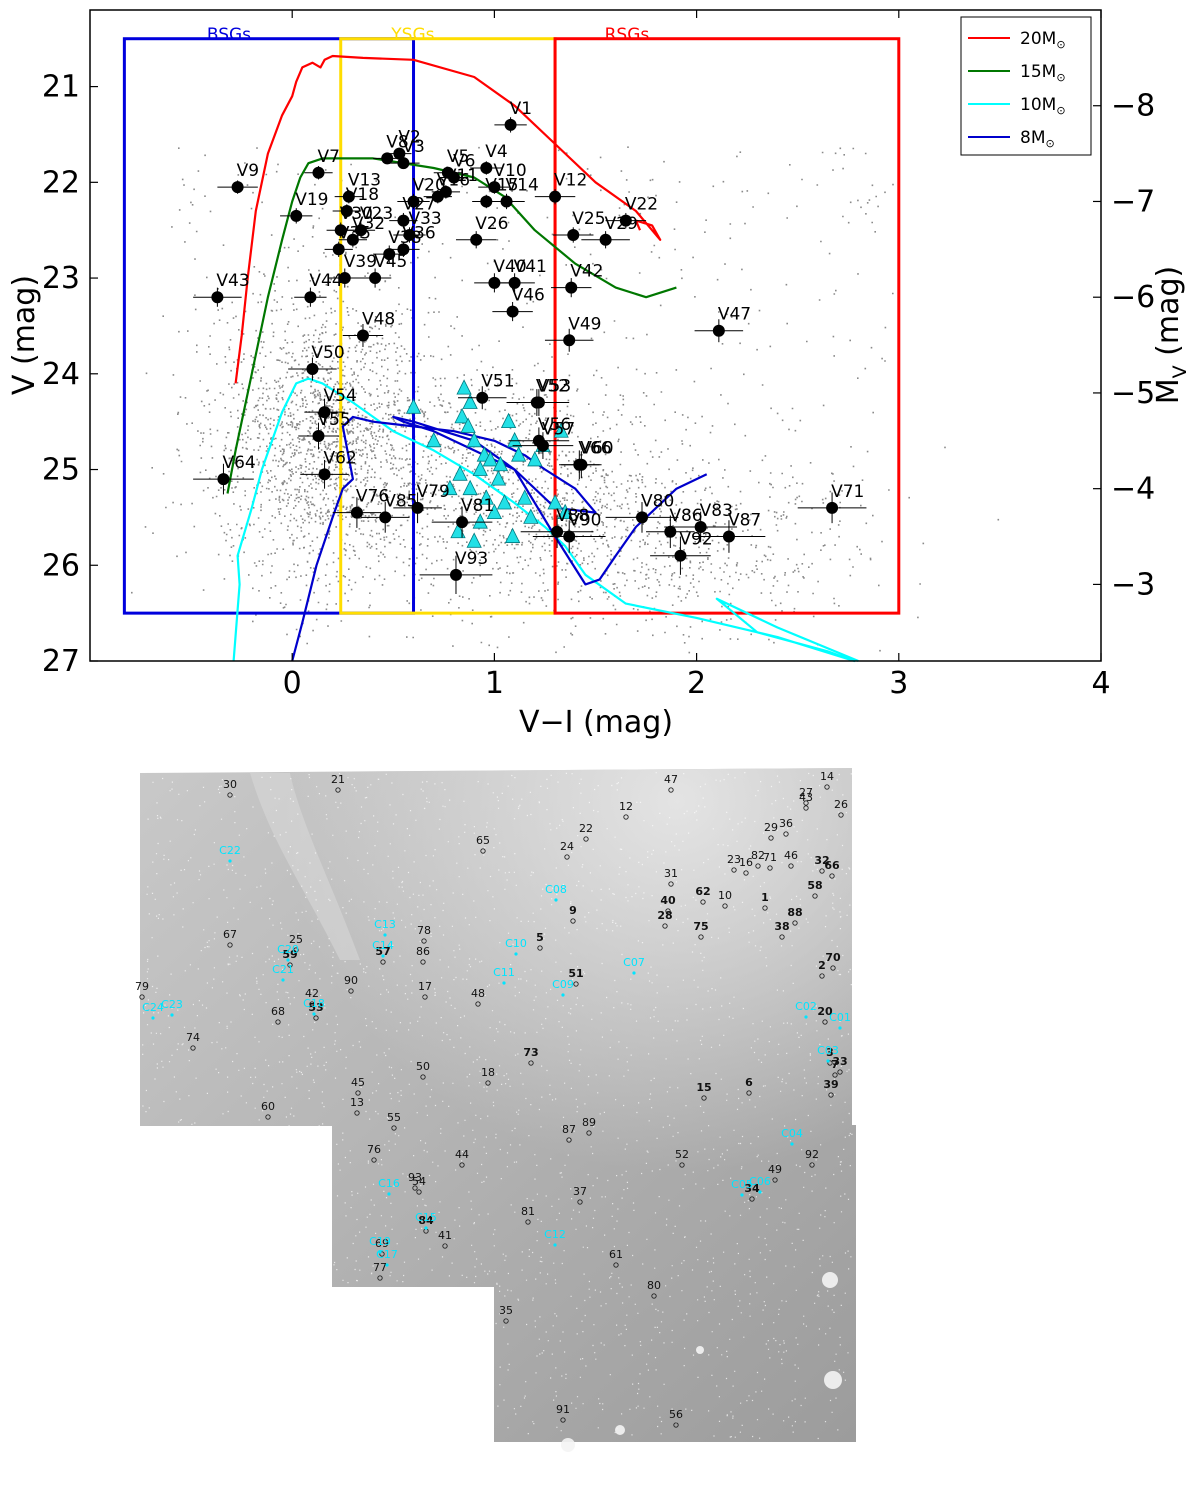  Describe the element at coordinates (390, 262) in the screenshot. I see `star-label-v45: V45` at that location.